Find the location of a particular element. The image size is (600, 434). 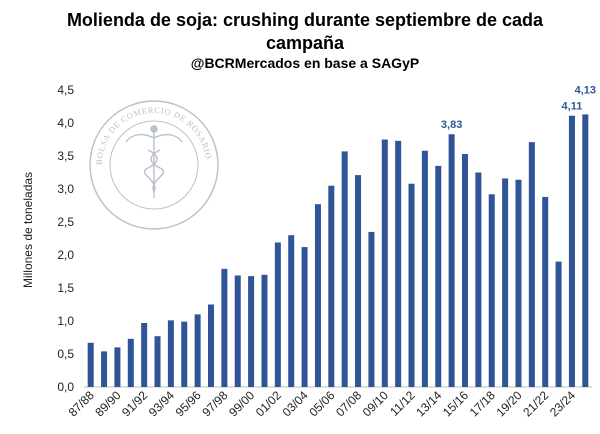

x-tick-label: 93/94 is located at coordinates (161, 403).